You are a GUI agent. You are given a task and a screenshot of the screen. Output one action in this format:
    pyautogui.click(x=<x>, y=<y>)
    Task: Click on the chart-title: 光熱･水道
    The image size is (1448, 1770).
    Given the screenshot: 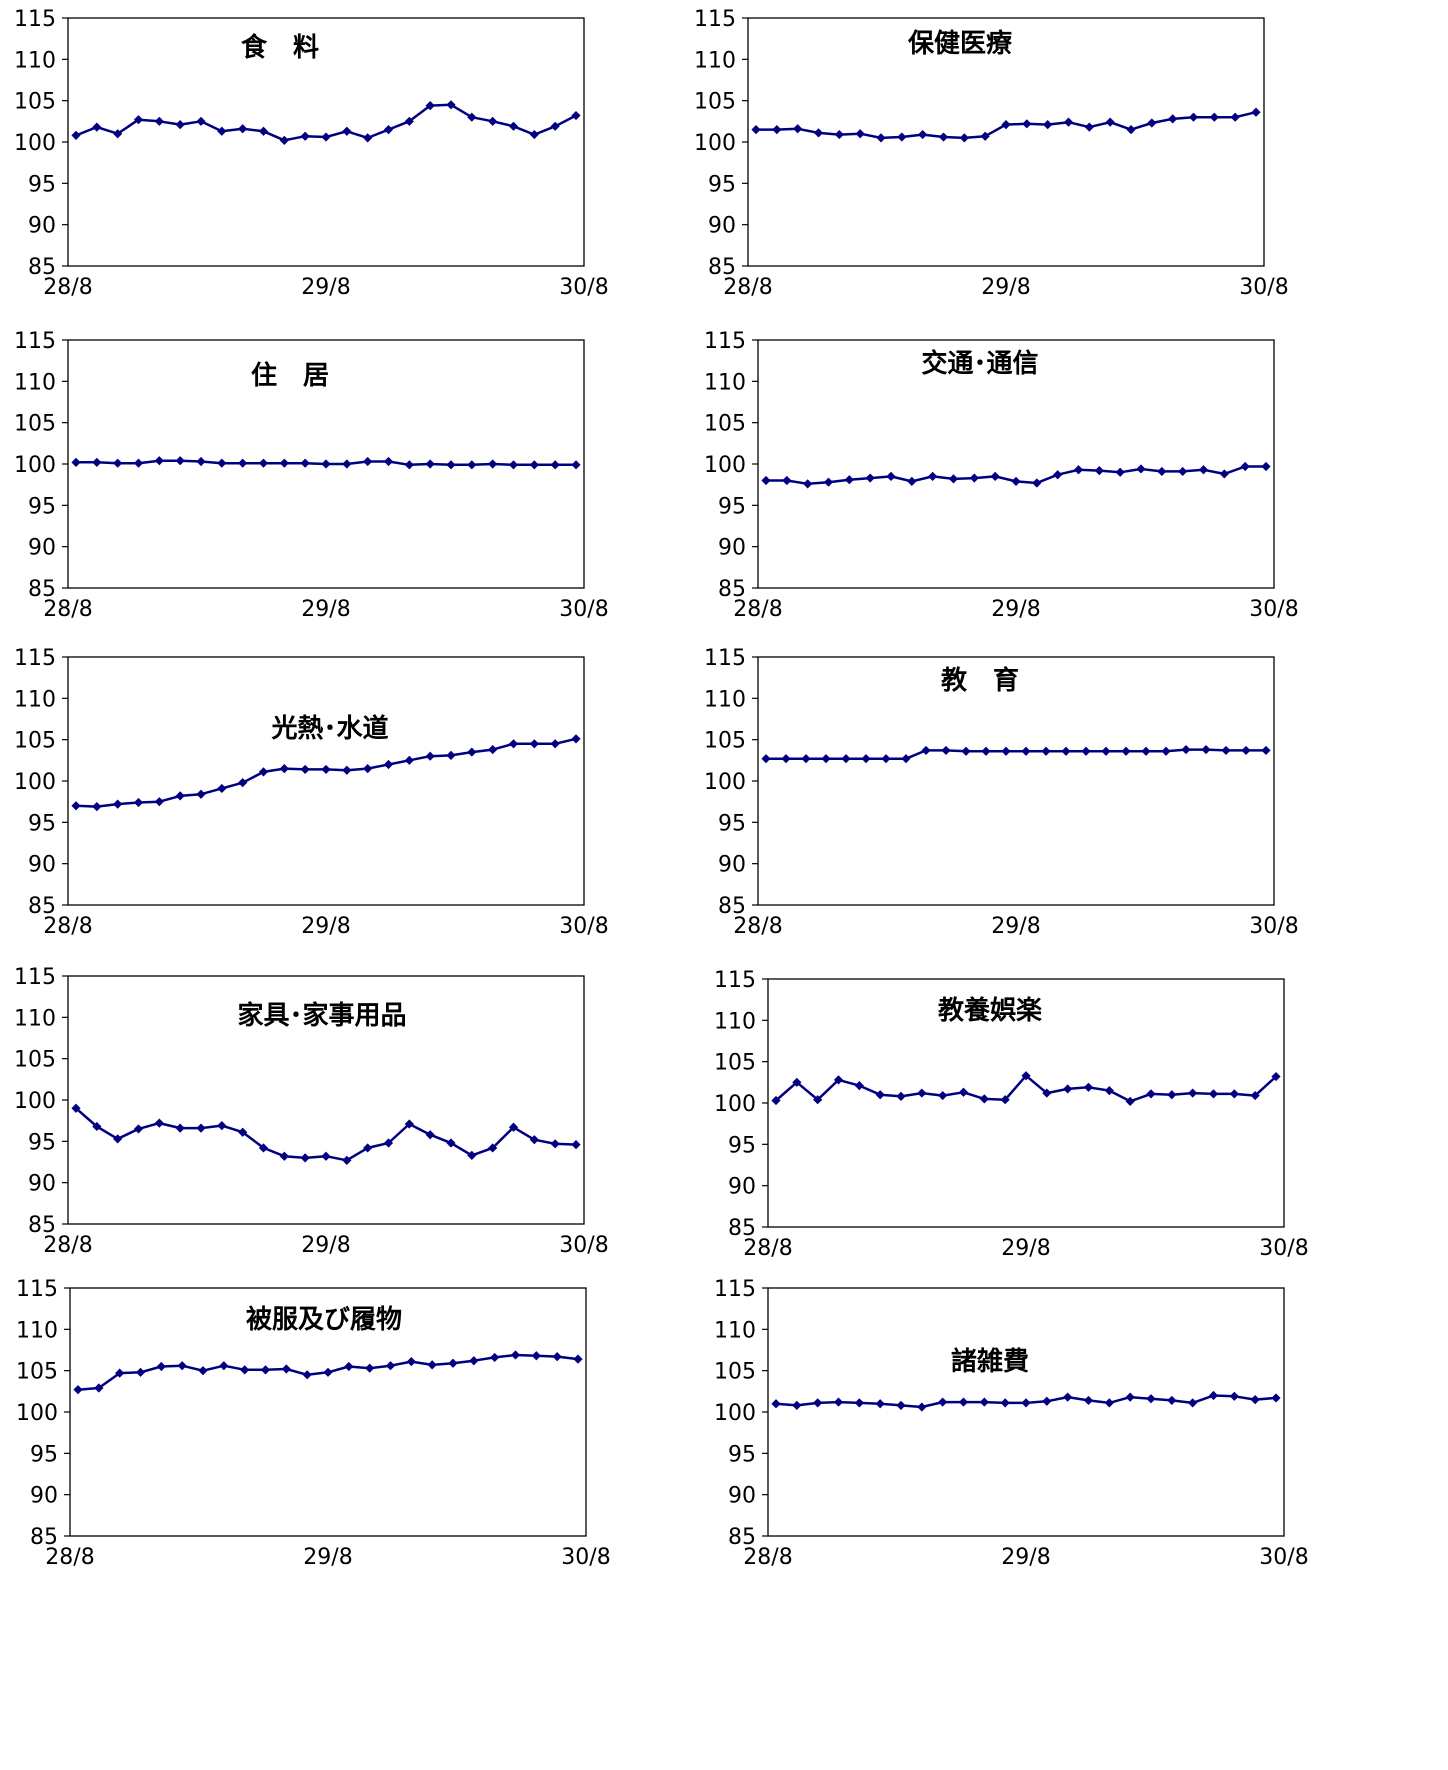 What is the action you would take?
    pyautogui.click(x=329, y=728)
    